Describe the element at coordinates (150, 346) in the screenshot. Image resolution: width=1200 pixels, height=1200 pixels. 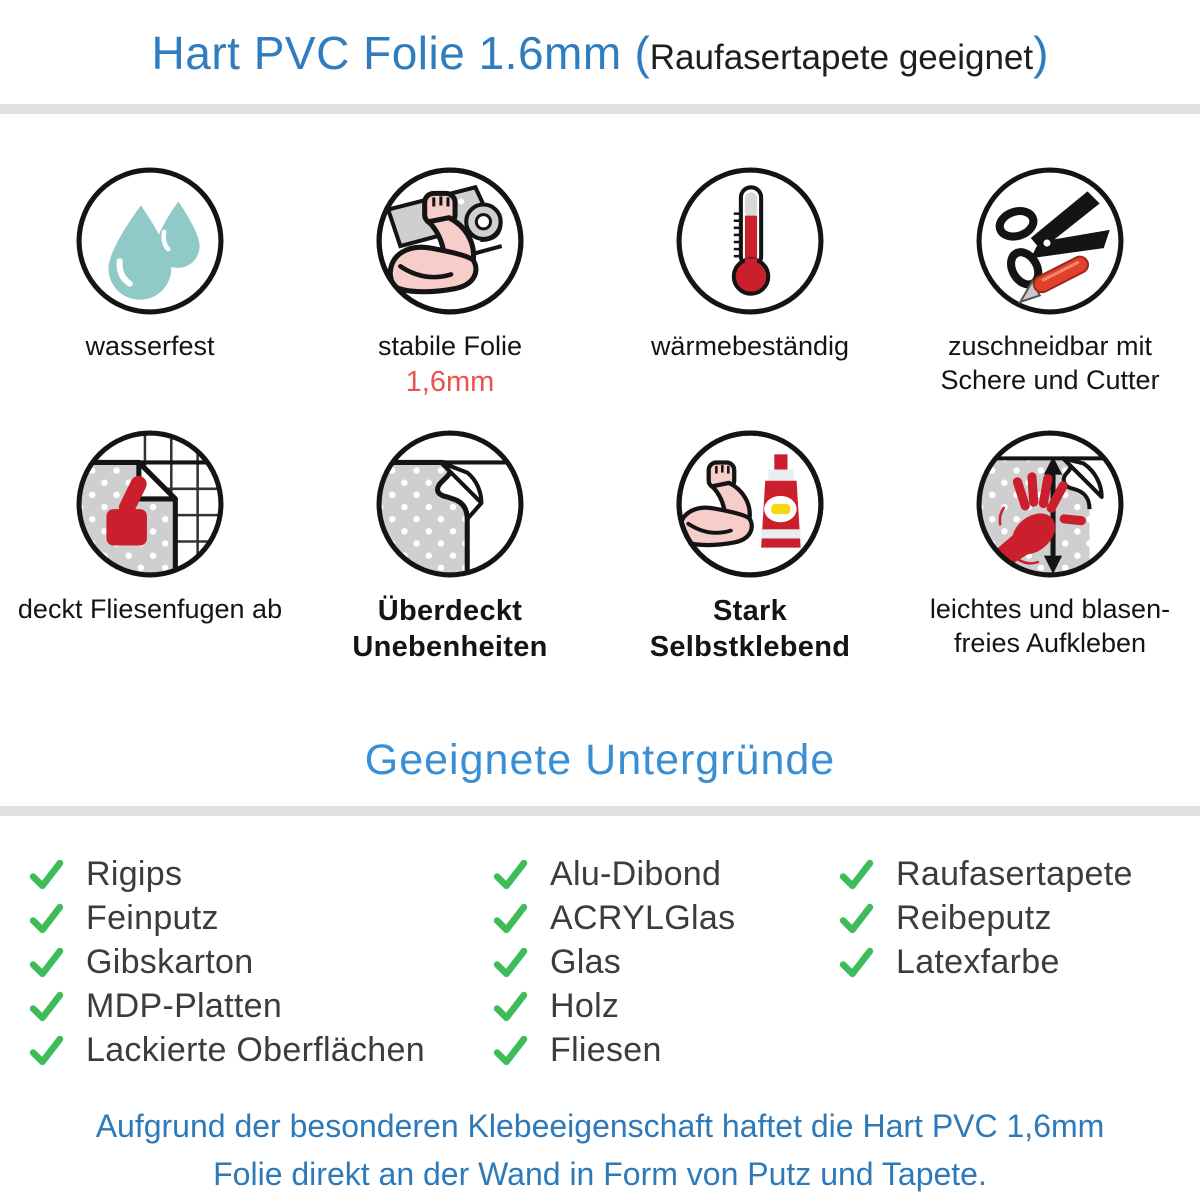
I see `feature-label: wasserfest` at that location.